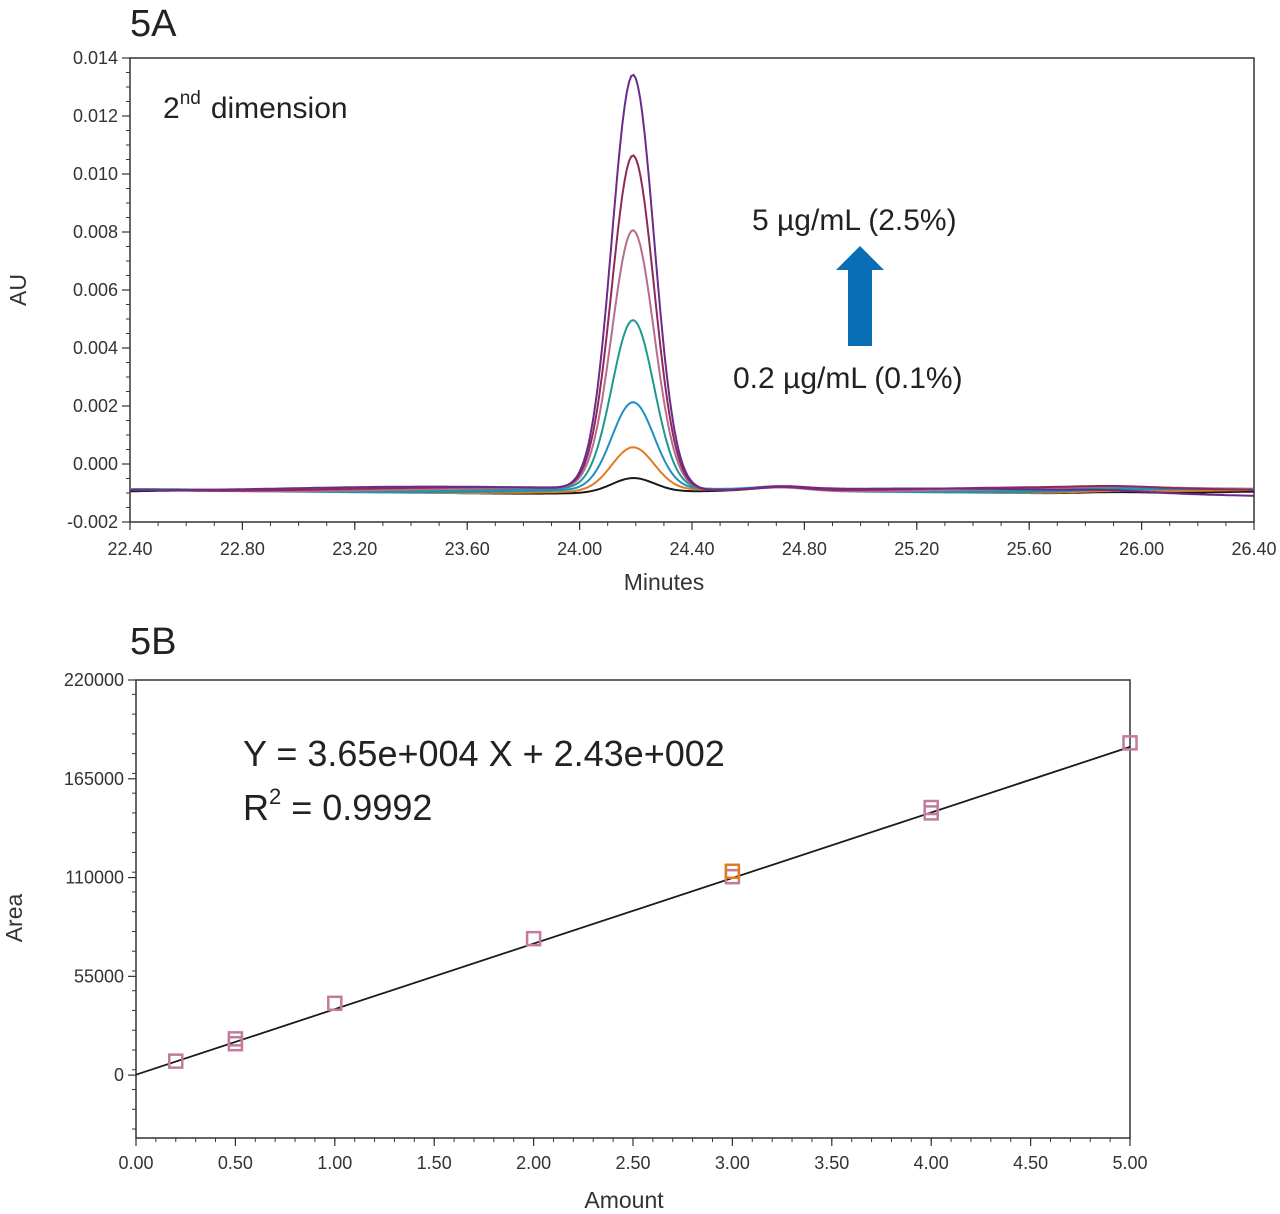 The image size is (1280, 1214). Describe the element at coordinates (95, 58) in the screenshot. I see `a-y-tick-label: 0.014` at that location.